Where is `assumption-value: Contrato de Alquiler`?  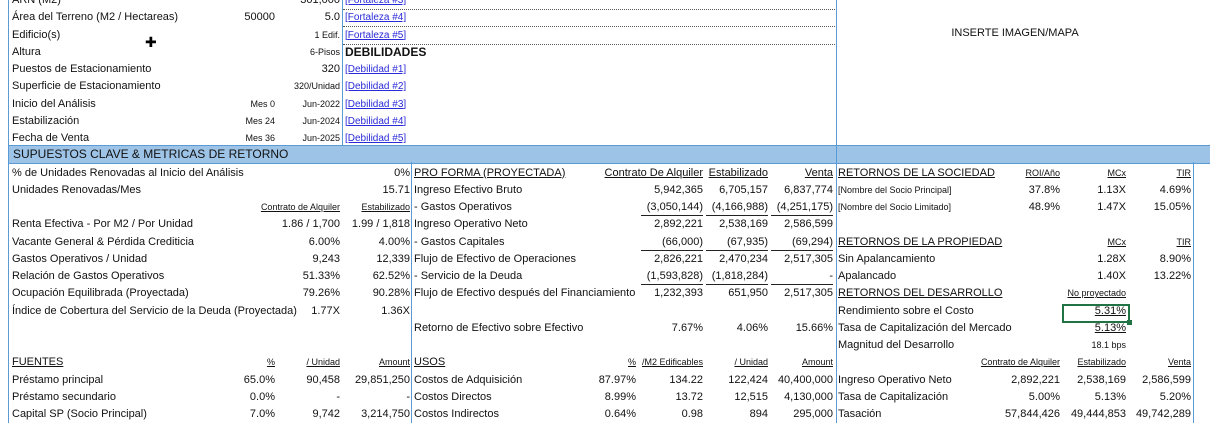 assumption-value: Contrato de Alquiler is located at coordinates (300, 207).